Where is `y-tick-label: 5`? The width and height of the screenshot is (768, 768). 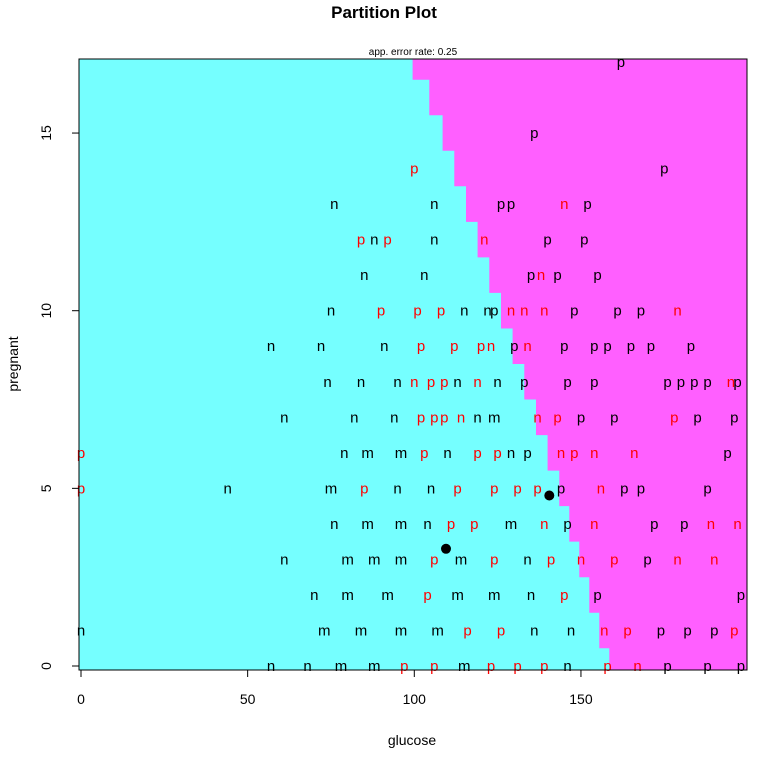 y-tick-label: 5 is located at coordinates (46, 488).